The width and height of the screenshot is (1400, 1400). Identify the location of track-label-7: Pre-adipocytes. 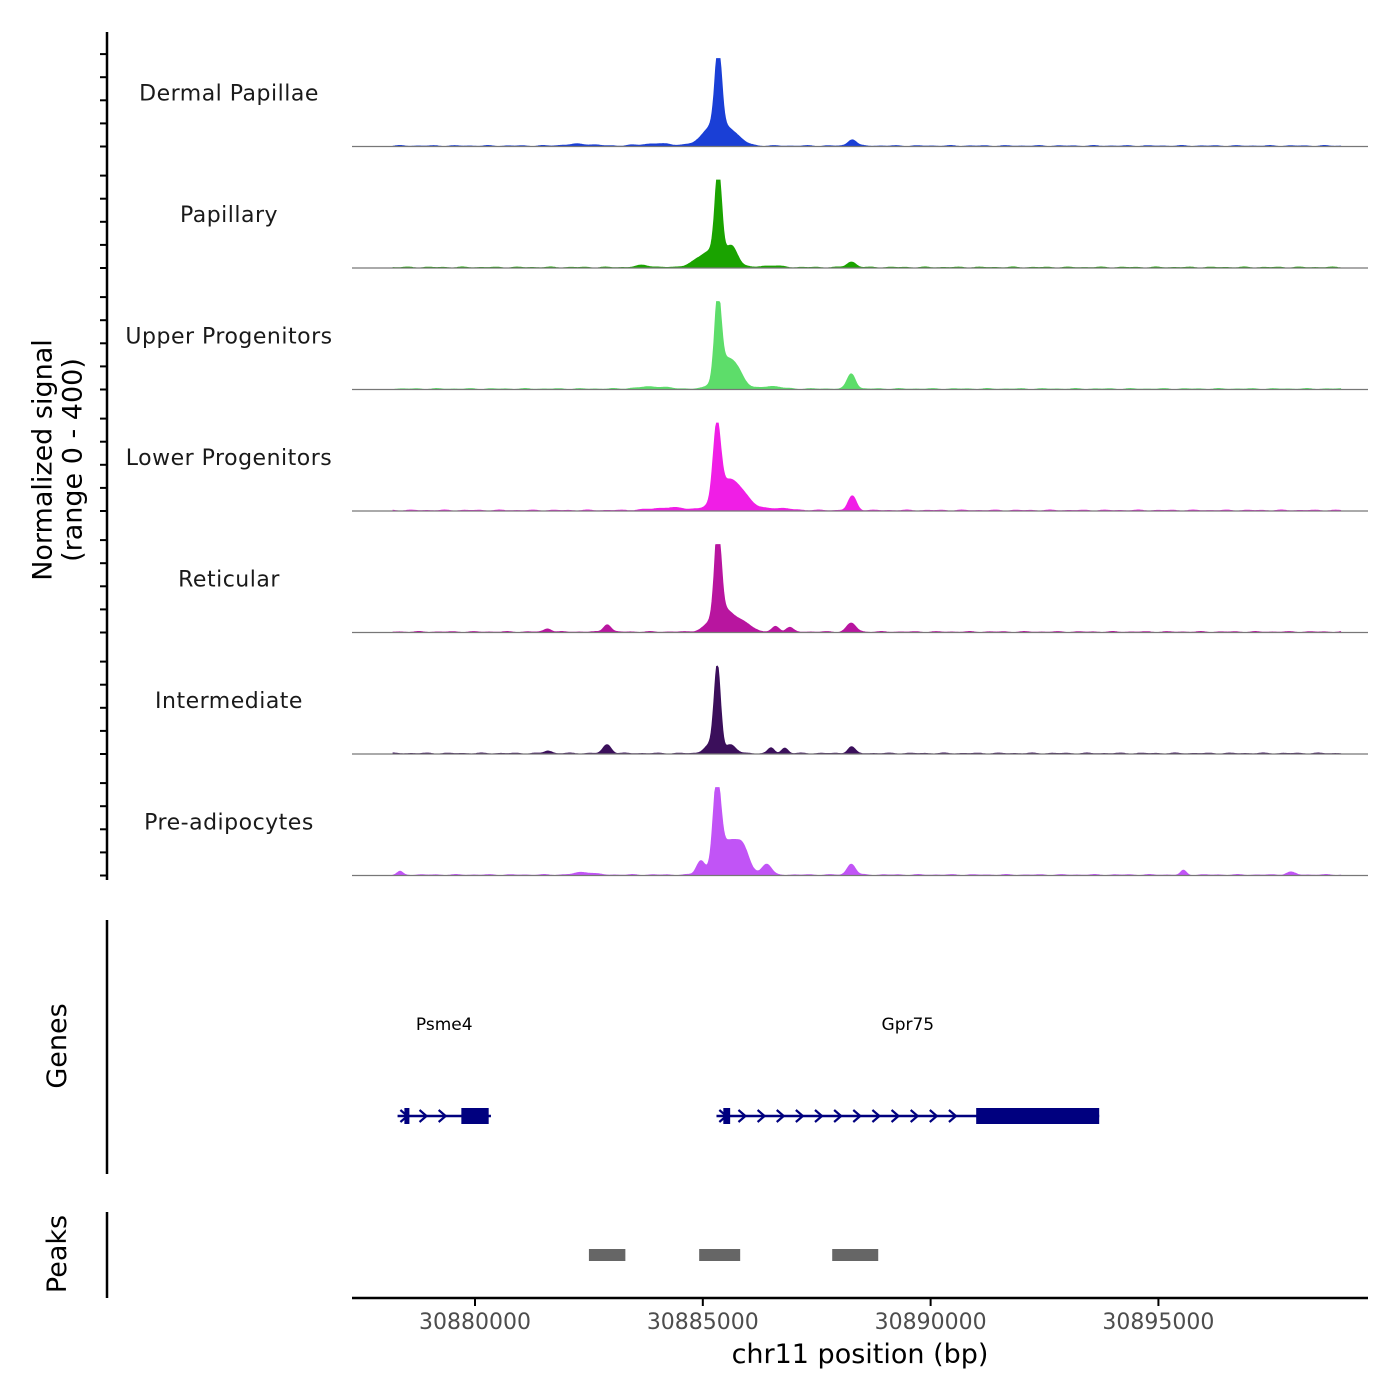
(229, 823).